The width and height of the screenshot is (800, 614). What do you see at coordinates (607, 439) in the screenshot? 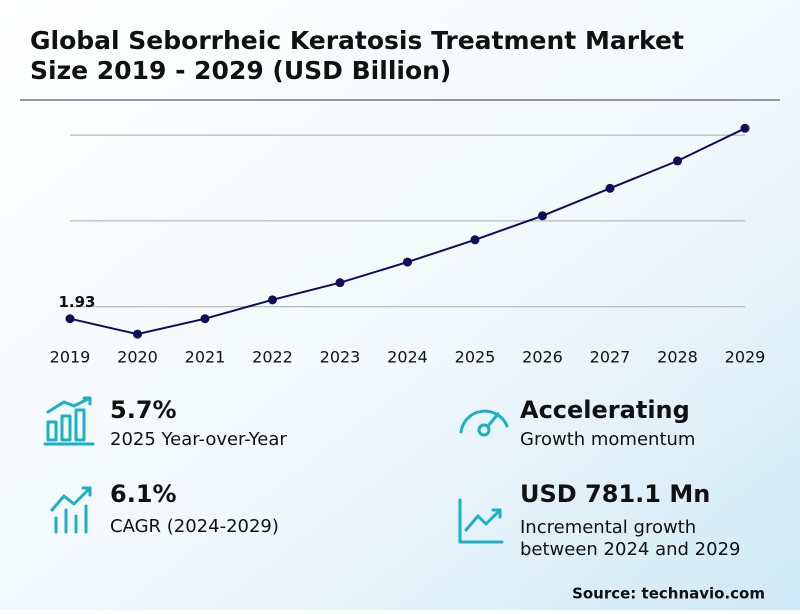
I see `stat-label: Growth momentum` at bounding box center [607, 439].